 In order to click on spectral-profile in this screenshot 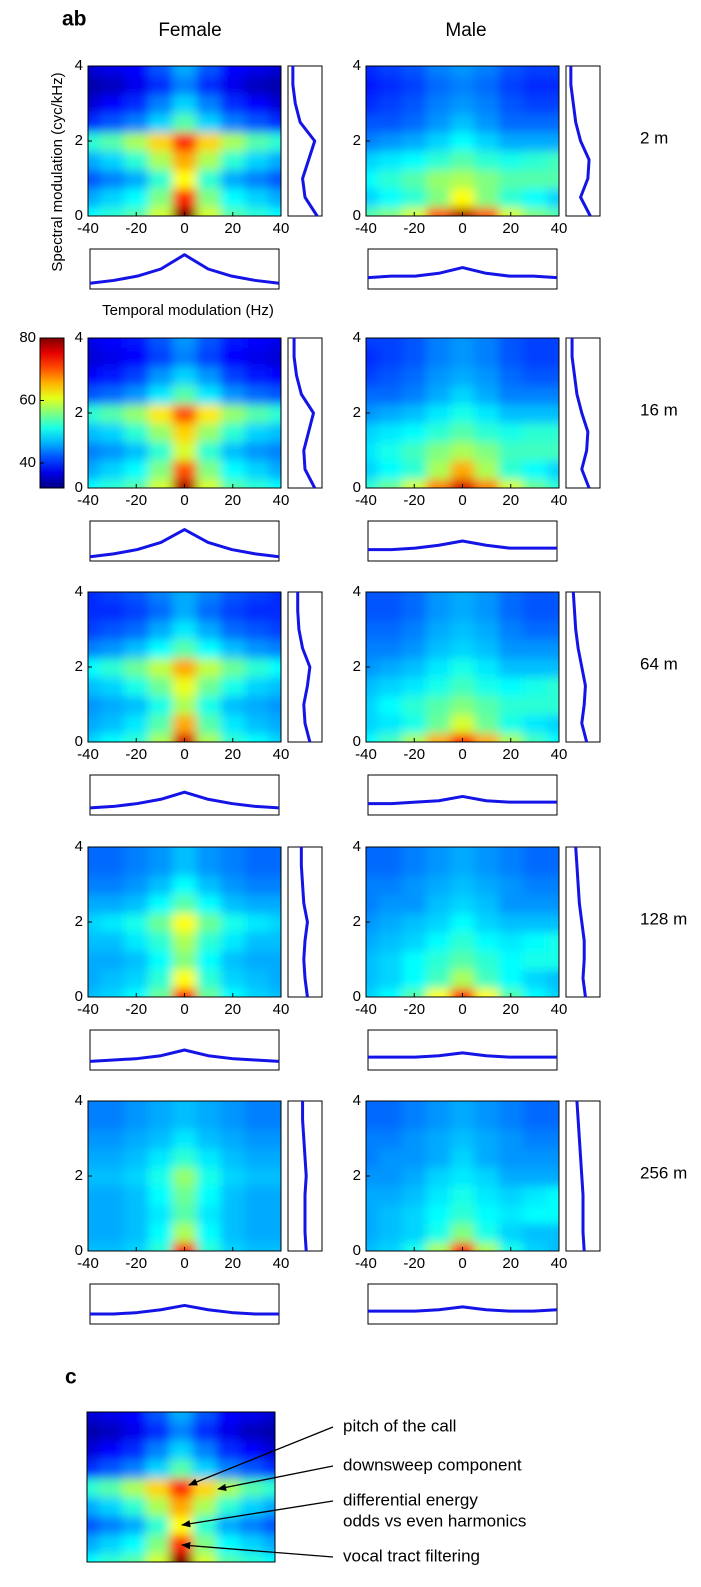, I will do `click(580, 413)`.